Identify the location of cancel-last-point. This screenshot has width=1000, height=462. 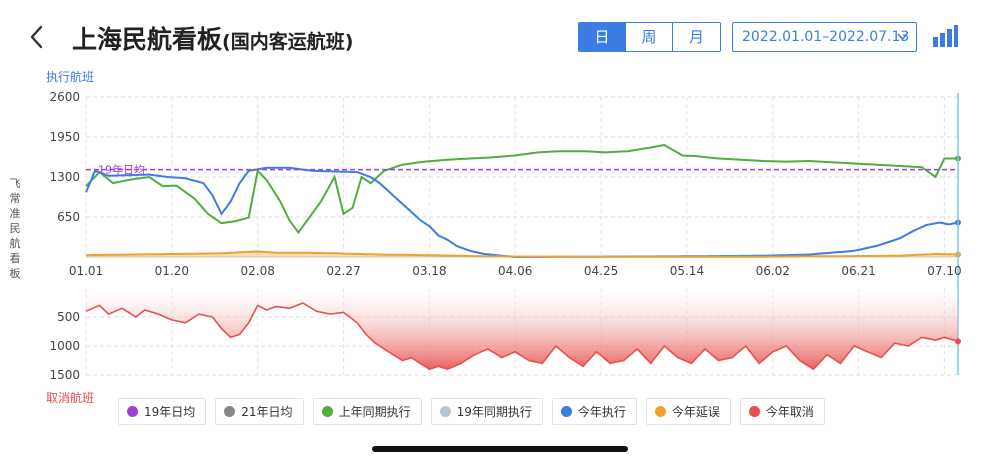
(958, 341).